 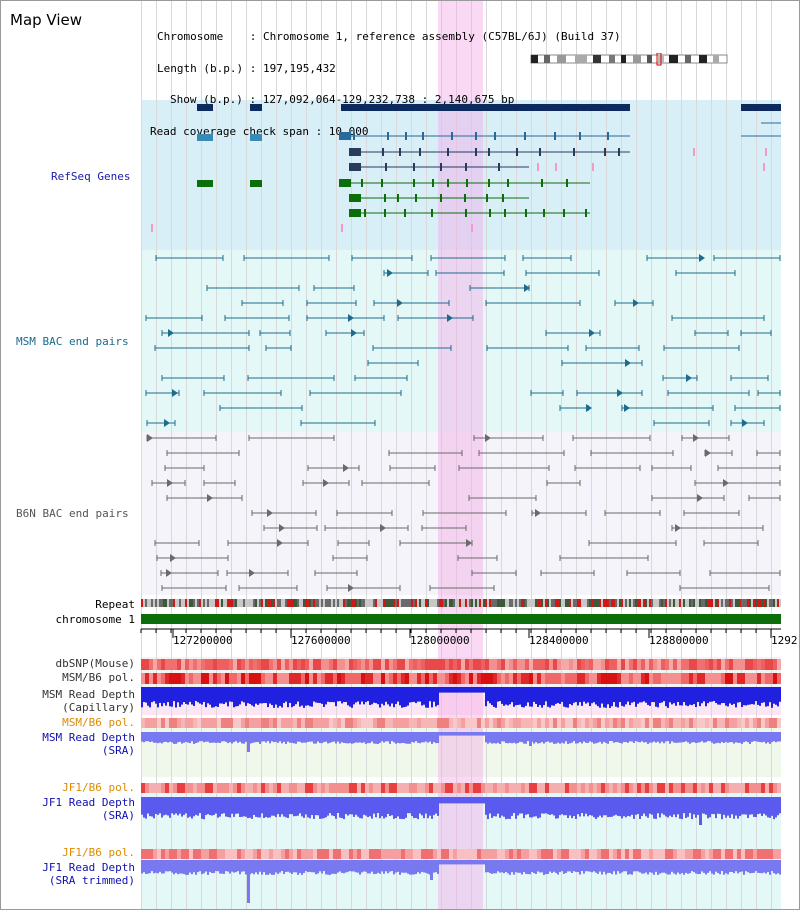 What do you see at coordinates (72, 513) in the screenshot?
I see `b6n-bac-label: B6N BAC end pairs` at bounding box center [72, 513].